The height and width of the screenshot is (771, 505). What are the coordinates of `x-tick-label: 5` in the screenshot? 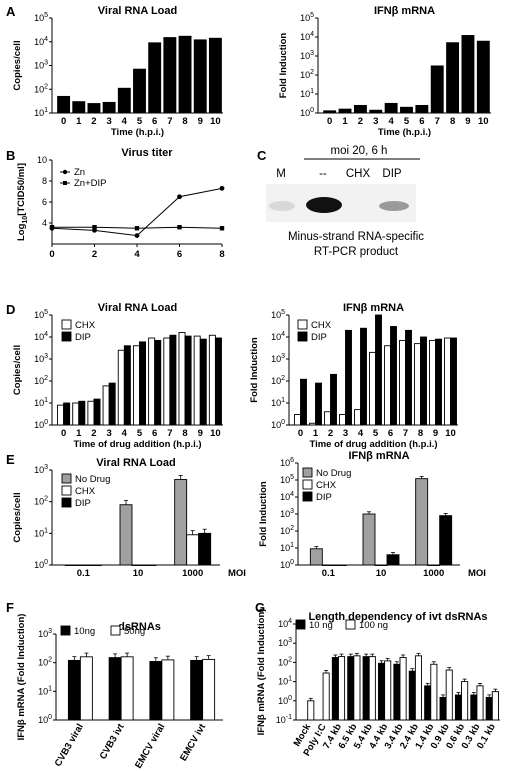 It's located at (140, 121).